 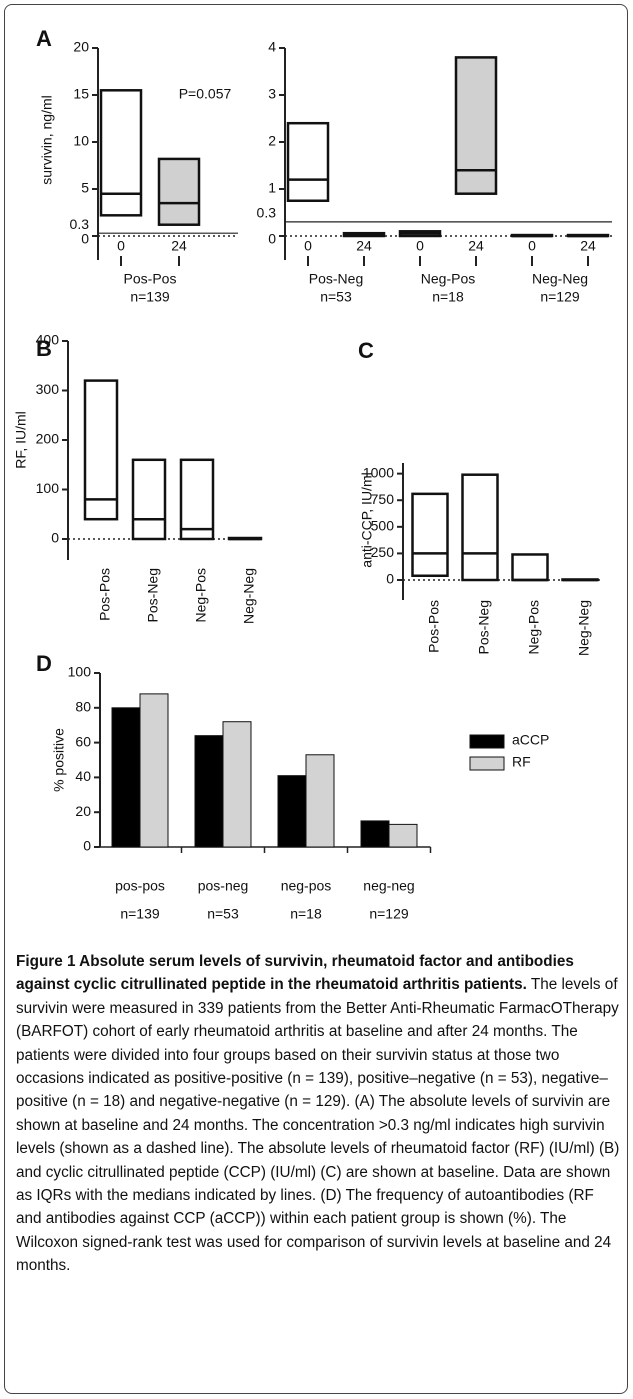 What do you see at coordinates (83, 776) in the screenshot?
I see `y-tick-label: 40` at bounding box center [83, 776].